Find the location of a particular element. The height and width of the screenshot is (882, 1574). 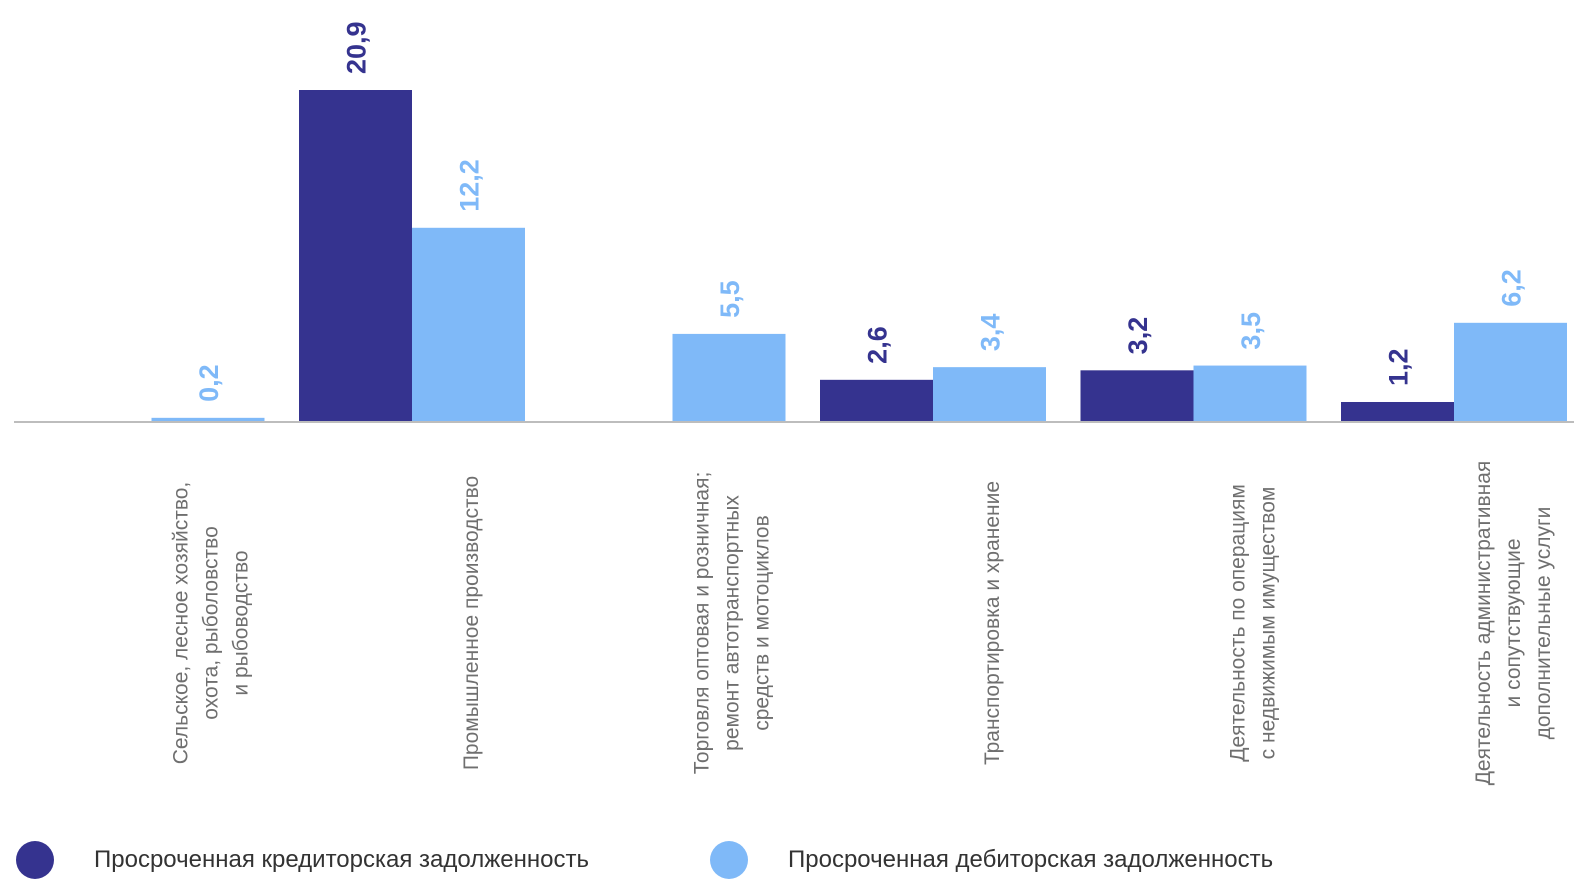

x-tick-label-line: дополнительные услуги is located at coordinates (1543, 623).